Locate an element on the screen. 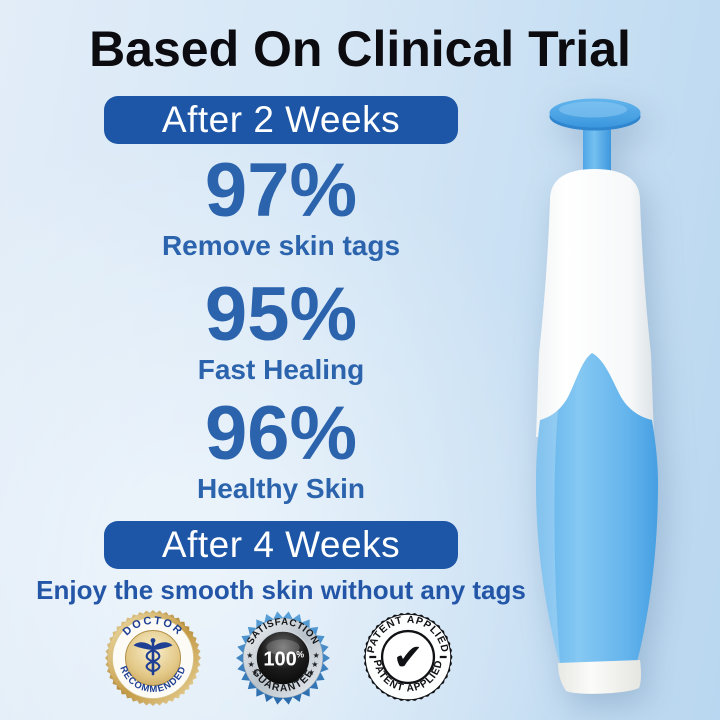 This screenshot has height=720, width=720. hundred-percent-value: 100 is located at coordinates (279, 659).